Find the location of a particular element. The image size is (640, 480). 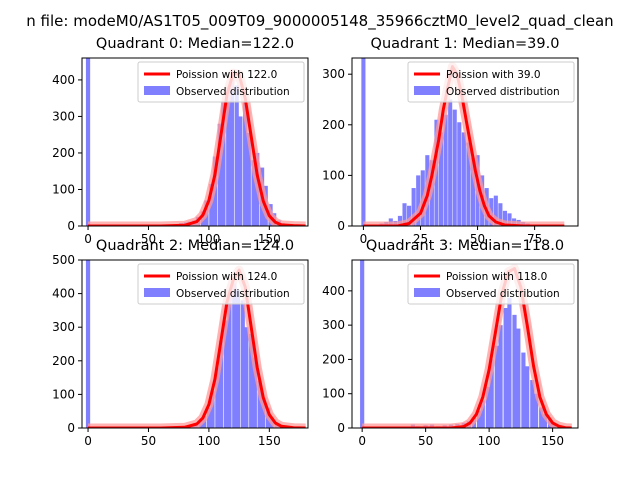

subplot-title: Quadrant 1: Median=39.0 is located at coordinates (465, 44).